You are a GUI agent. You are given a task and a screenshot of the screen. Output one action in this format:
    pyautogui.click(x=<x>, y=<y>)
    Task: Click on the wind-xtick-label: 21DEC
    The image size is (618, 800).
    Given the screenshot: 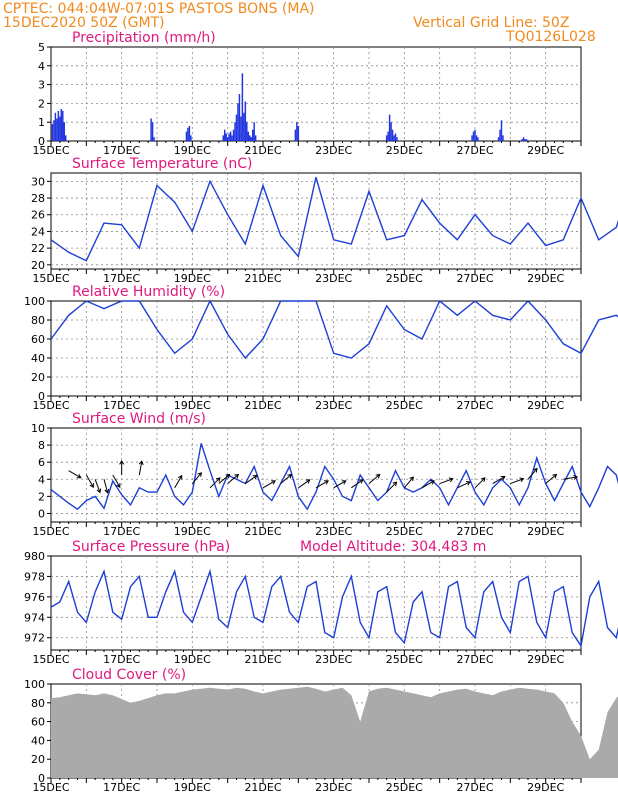 What is the action you would take?
    pyautogui.click(x=262, y=531)
    